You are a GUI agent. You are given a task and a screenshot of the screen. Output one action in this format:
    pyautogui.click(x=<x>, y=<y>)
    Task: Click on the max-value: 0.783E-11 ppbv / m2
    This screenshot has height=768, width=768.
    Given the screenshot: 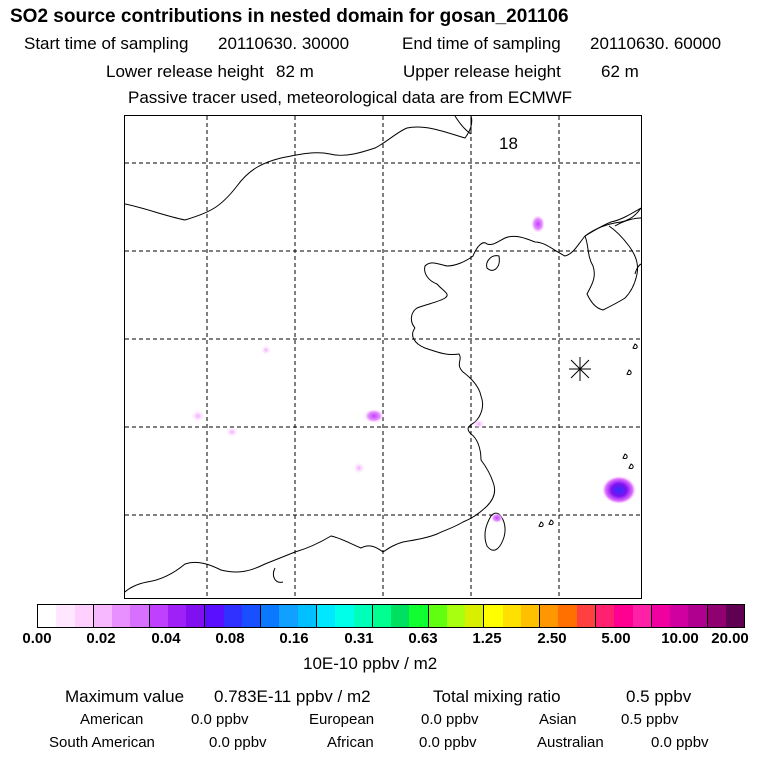 What is the action you would take?
    pyautogui.click(x=292, y=696)
    